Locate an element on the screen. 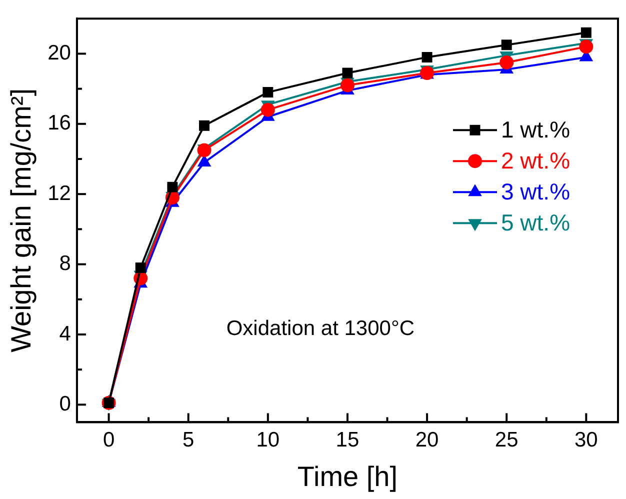  x-tick-label: 0 is located at coordinates (108, 440).